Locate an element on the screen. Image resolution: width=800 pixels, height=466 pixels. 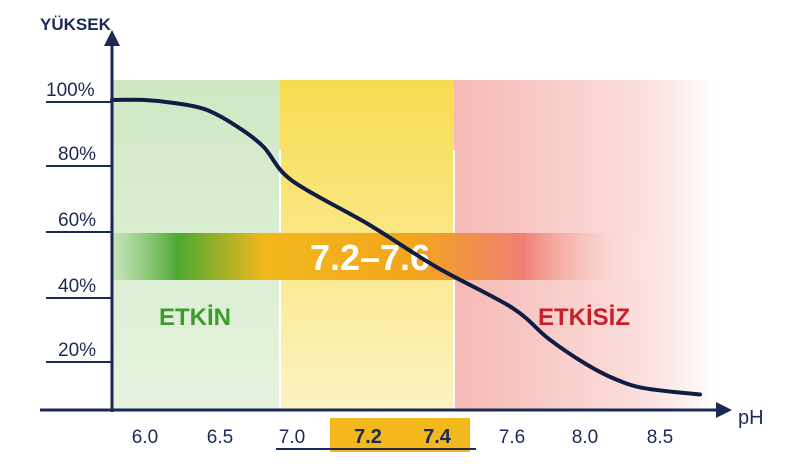
optimal-range-band is located at coordinates (386, 256).